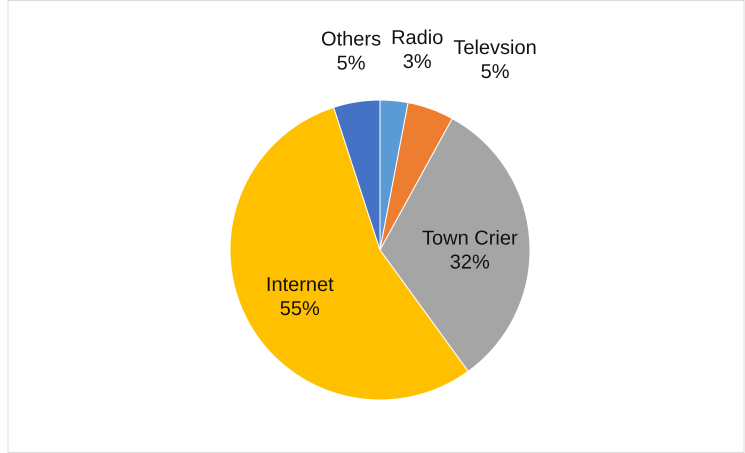  I want to click on data-label: 32%, so click(470, 262).